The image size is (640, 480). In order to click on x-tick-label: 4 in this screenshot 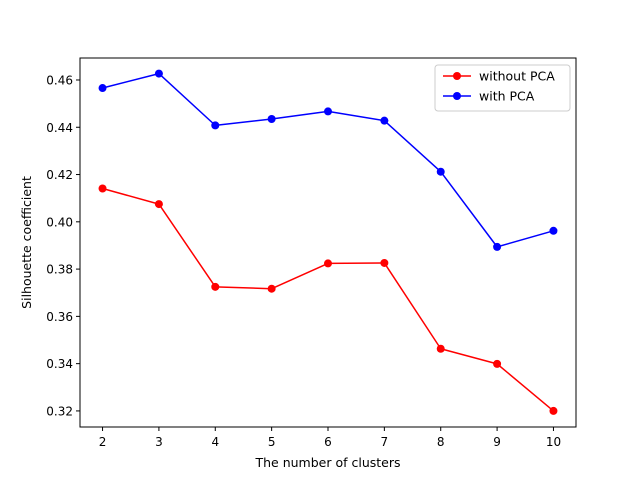, I will do `click(215, 442)`.